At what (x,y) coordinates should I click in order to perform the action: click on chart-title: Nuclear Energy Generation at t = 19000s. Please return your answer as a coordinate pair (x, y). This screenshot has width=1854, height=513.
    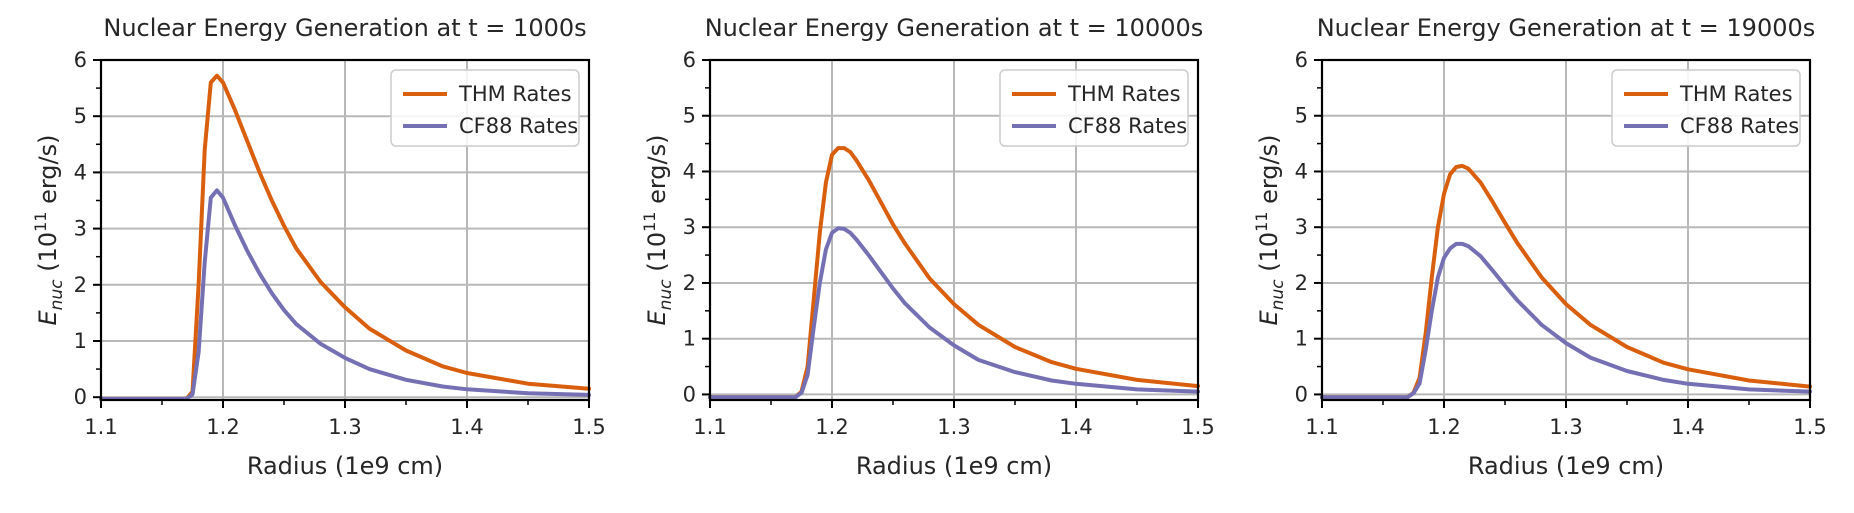
    Looking at the image, I should click on (1566, 28).